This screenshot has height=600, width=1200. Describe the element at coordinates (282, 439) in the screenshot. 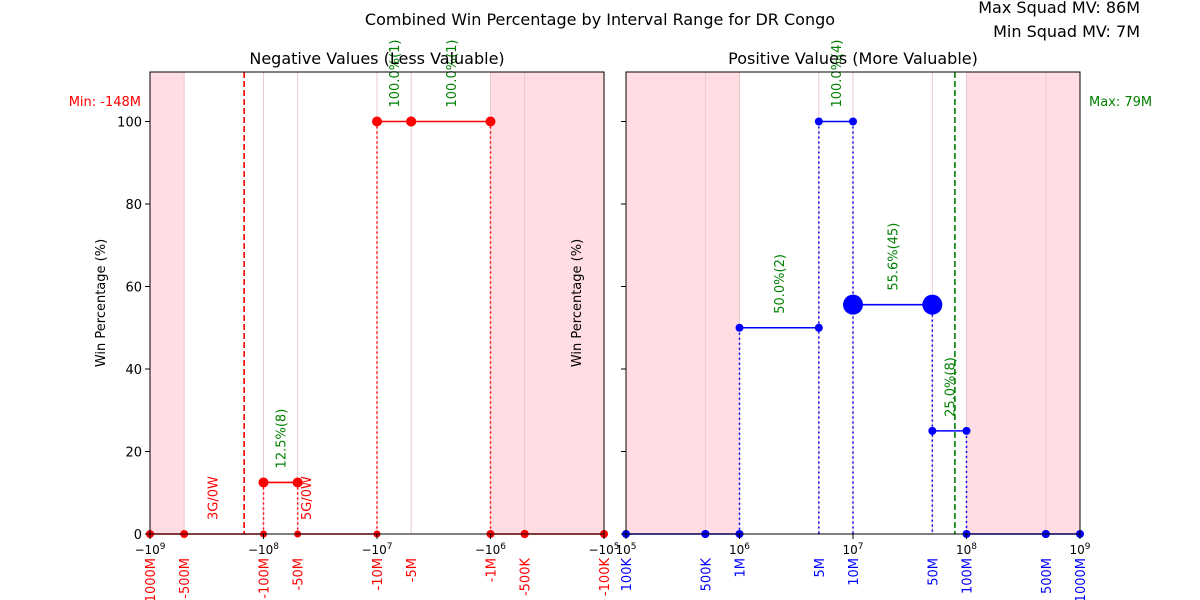

I see `annotation-label-2: 12.5%(8)` at that location.